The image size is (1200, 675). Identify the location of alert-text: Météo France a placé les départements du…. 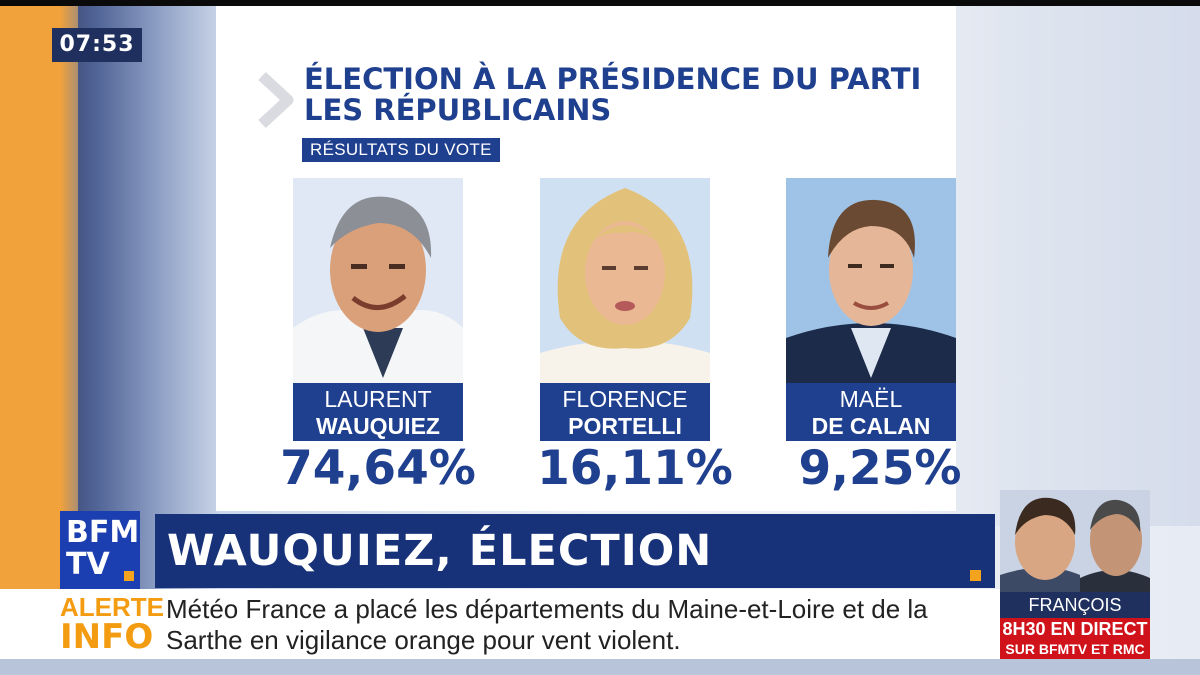
(581, 625).